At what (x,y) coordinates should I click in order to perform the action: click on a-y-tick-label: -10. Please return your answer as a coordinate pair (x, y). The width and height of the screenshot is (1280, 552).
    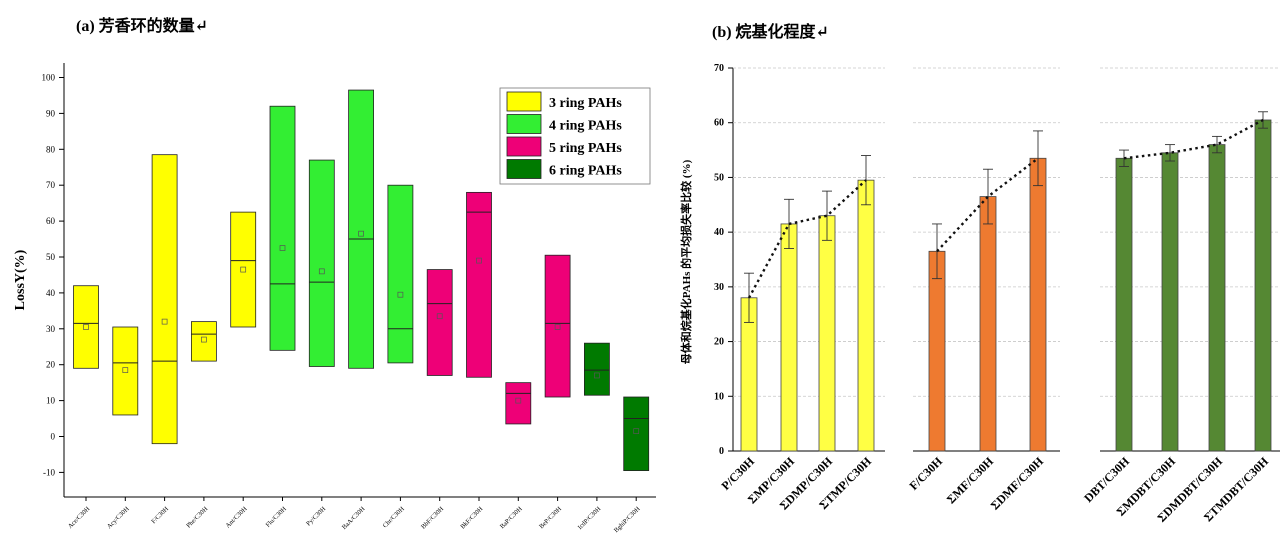
    Looking at the image, I should click on (49, 472).